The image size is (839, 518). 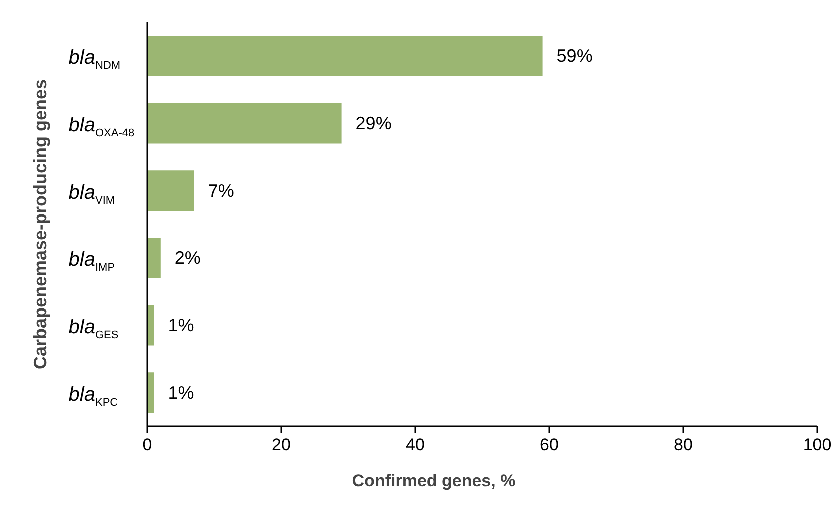 I want to click on data-label: 59%, so click(x=574, y=56).